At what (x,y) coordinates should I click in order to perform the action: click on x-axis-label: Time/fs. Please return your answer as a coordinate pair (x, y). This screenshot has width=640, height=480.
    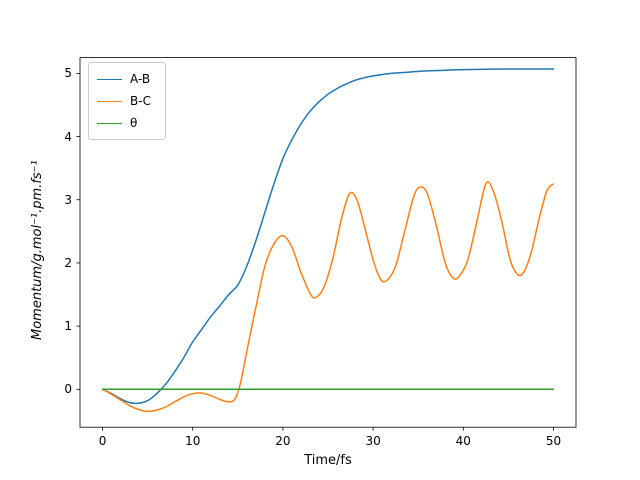
    Looking at the image, I should click on (328, 460).